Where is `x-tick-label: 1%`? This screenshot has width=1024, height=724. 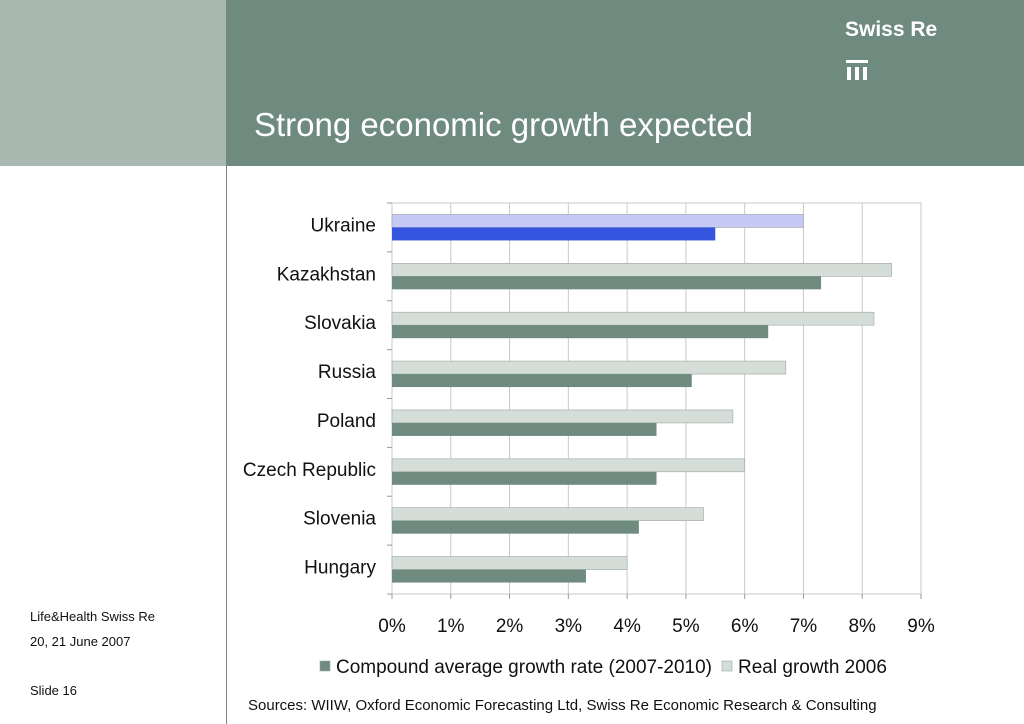
x-tick-label: 1% is located at coordinates (451, 626).